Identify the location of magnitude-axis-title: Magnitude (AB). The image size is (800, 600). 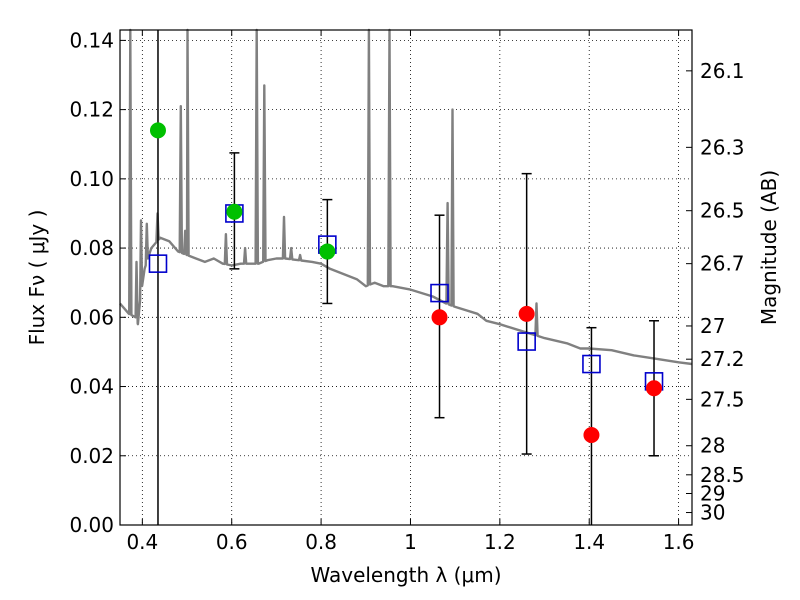
(769, 247).